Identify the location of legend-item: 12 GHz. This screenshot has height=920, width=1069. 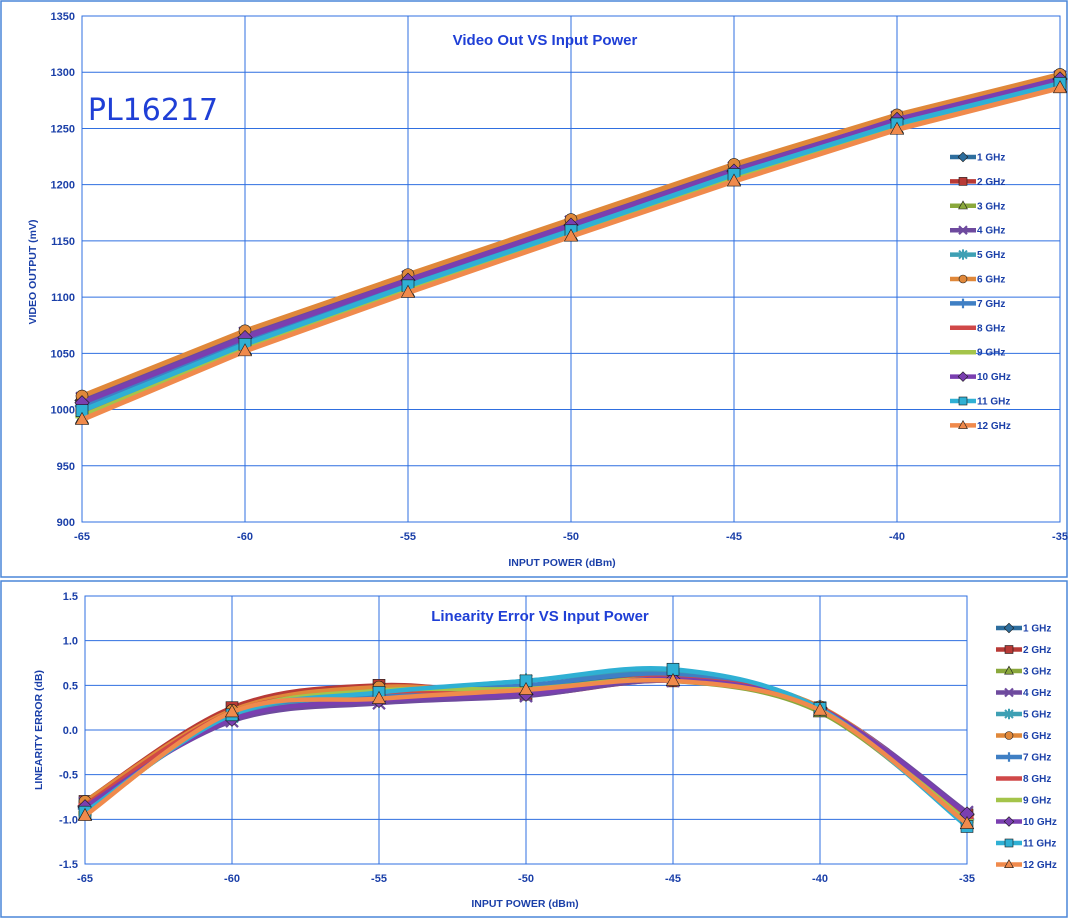
(980, 425).